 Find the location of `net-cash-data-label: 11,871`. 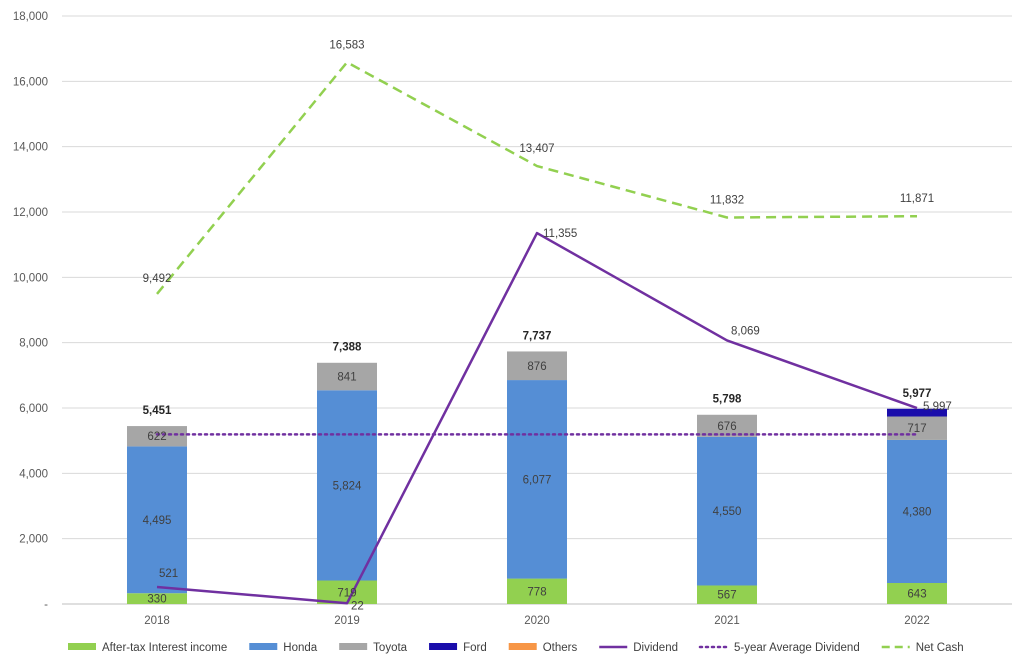

net-cash-data-label: 11,871 is located at coordinates (917, 199).